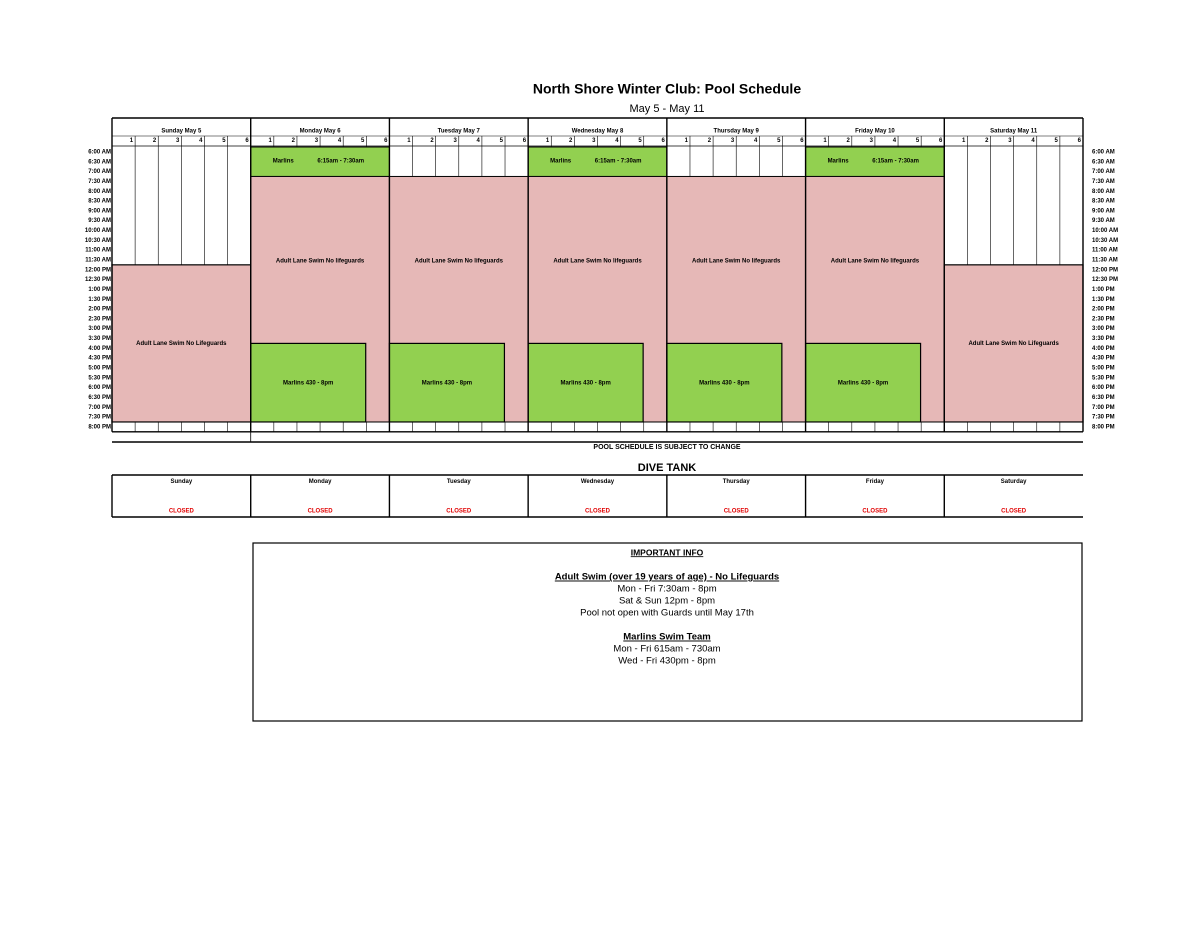  Describe the element at coordinates (99, 202) in the screenshot. I see `time-label: 8:30 AM` at that location.